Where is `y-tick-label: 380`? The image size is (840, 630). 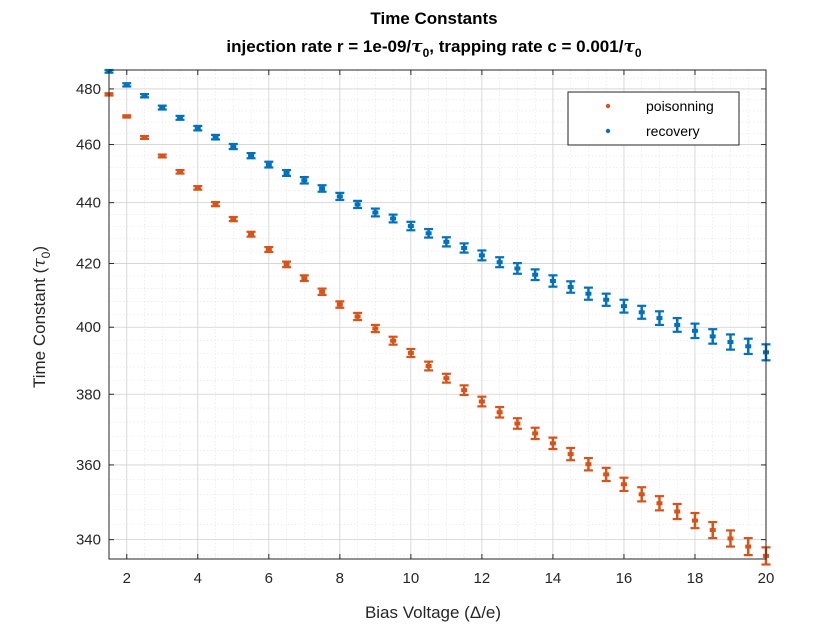
y-tick-label: 380 is located at coordinates (88, 394).